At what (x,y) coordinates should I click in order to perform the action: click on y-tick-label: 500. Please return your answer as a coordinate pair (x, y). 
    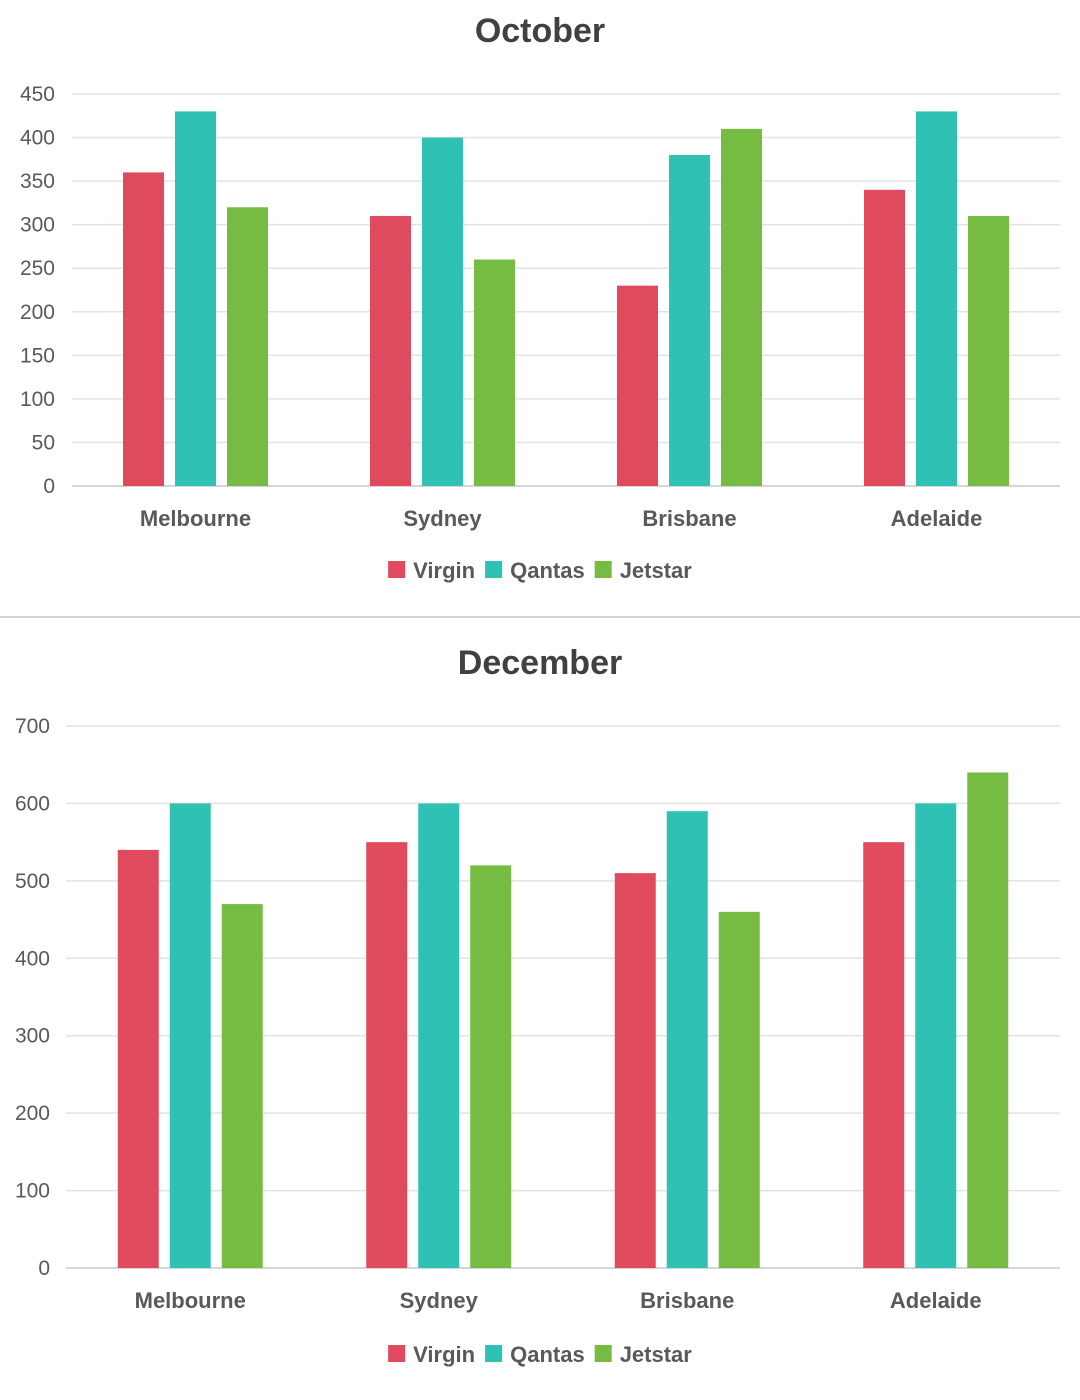
    Looking at the image, I should click on (32, 881).